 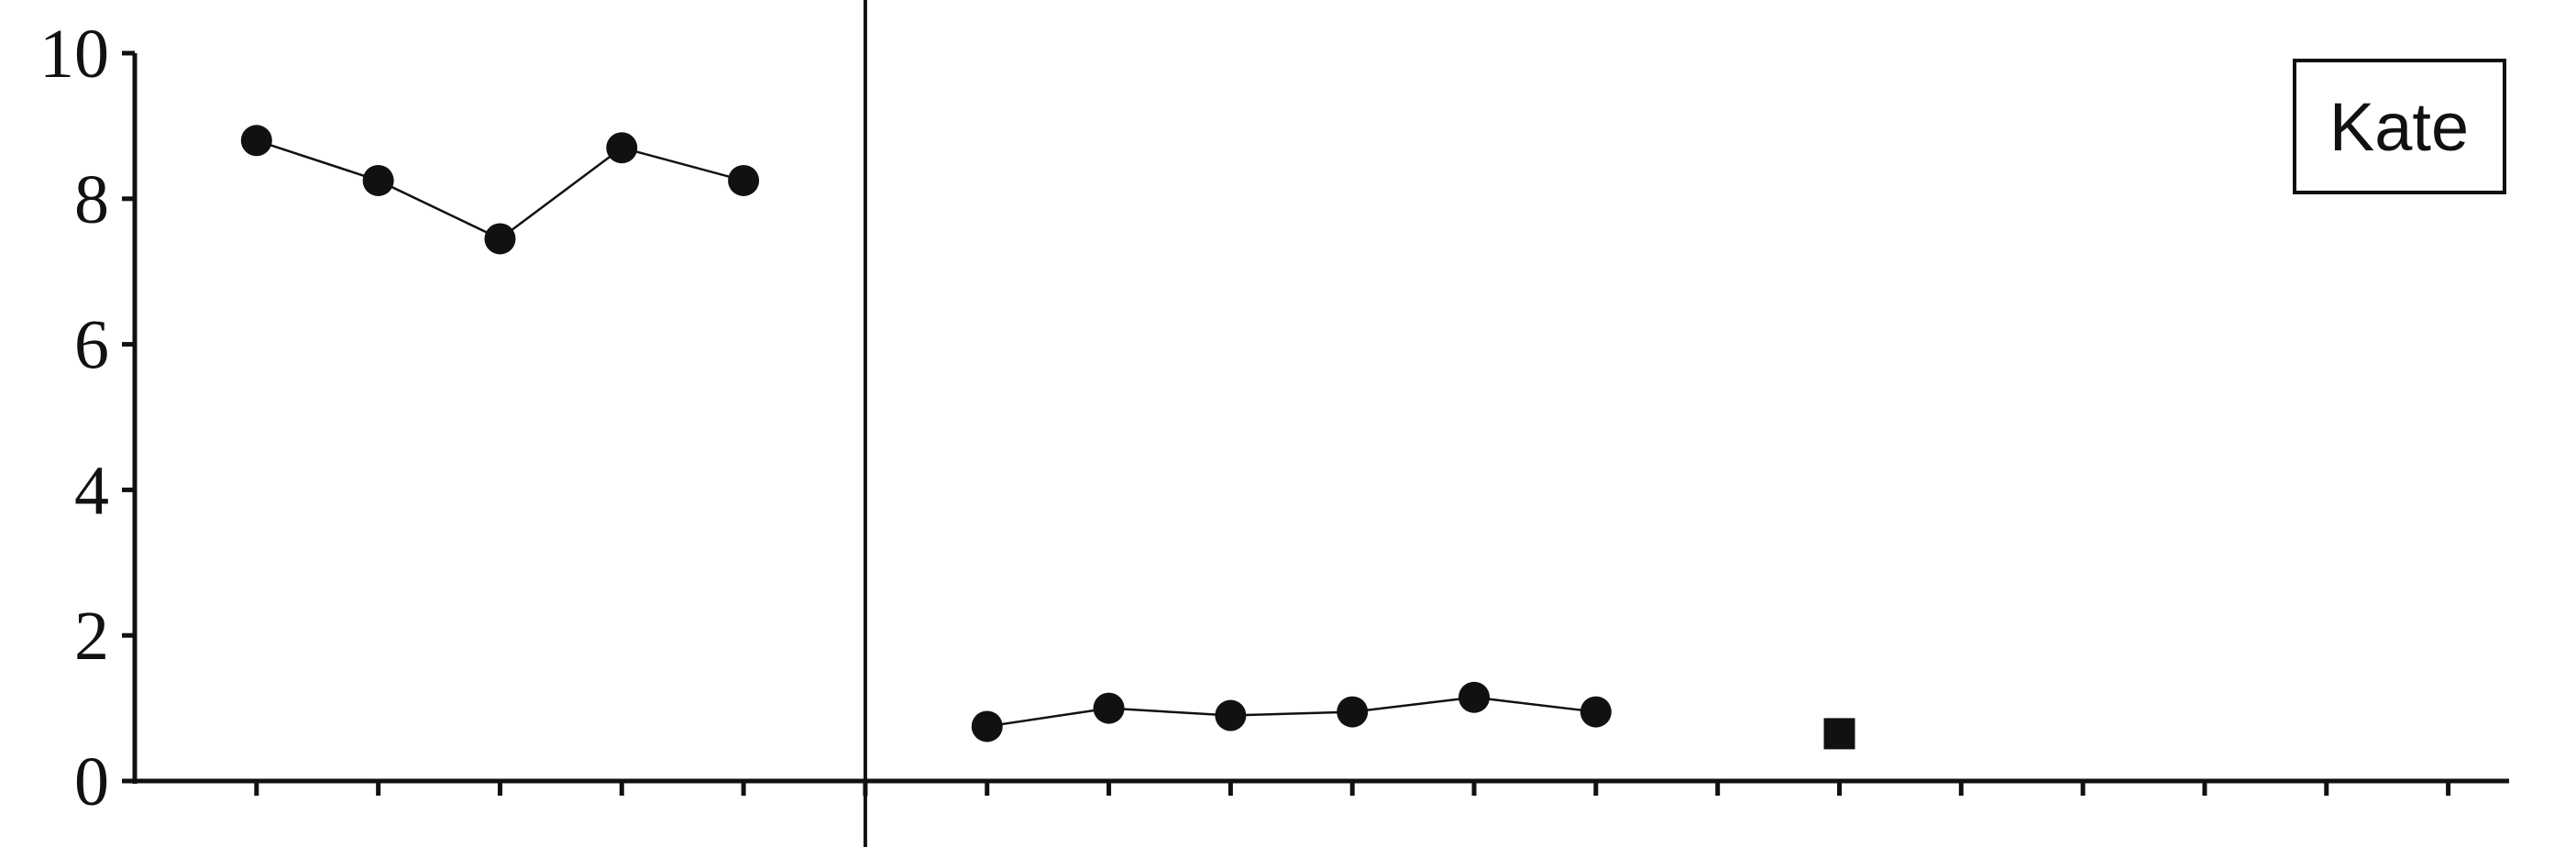 I want to click on y-tick-label-4: 8, so click(x=91, y=199).